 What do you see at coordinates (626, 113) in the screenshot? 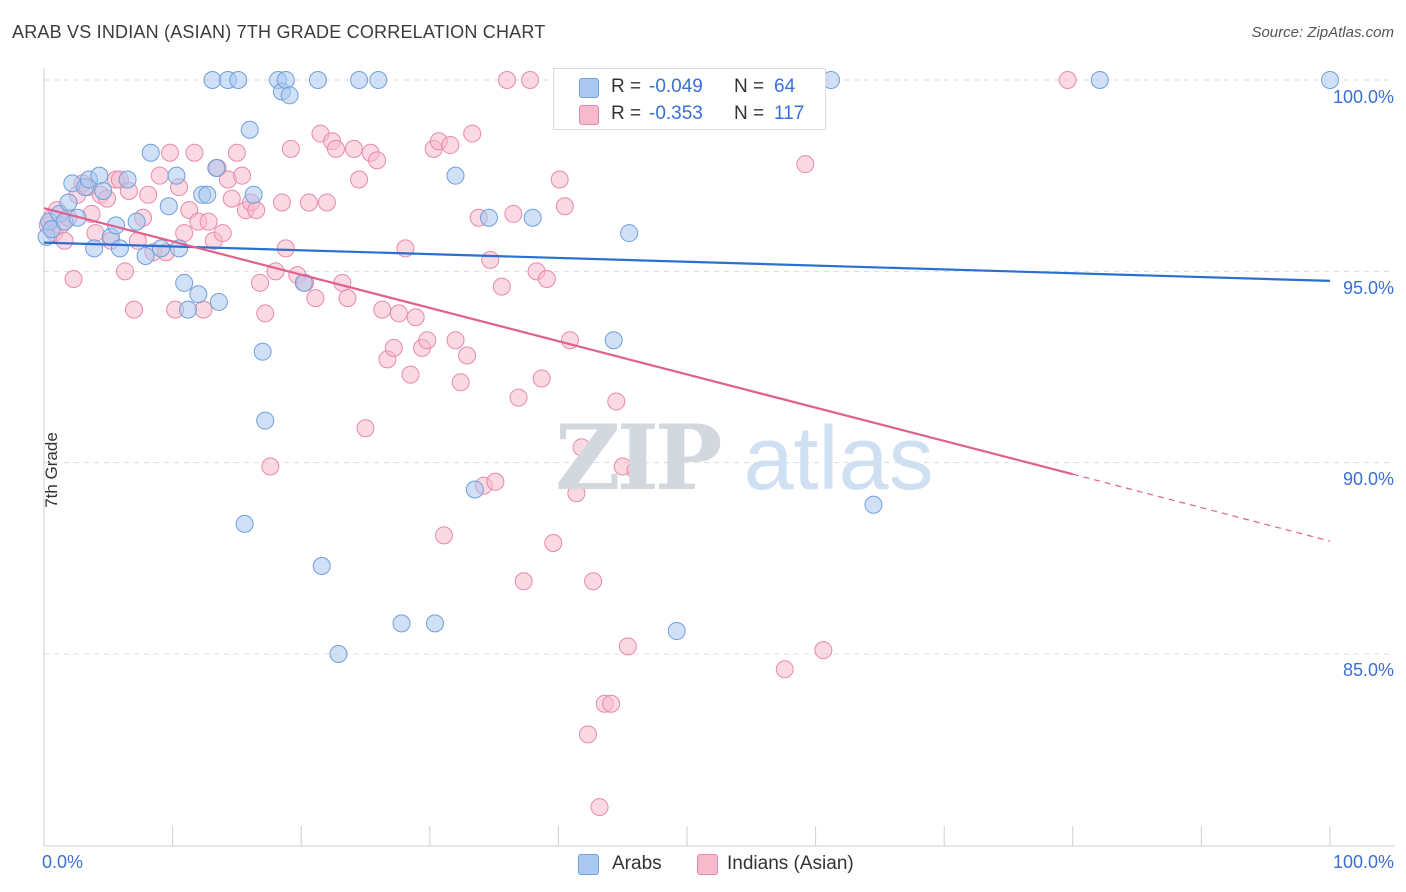
I see `legend-r-label: R =` at bounding box center [626, 113].